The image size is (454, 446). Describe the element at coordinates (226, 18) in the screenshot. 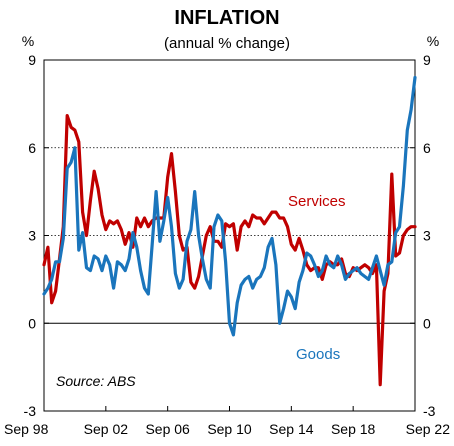

I see `chart-title: INFLATION` at that location.